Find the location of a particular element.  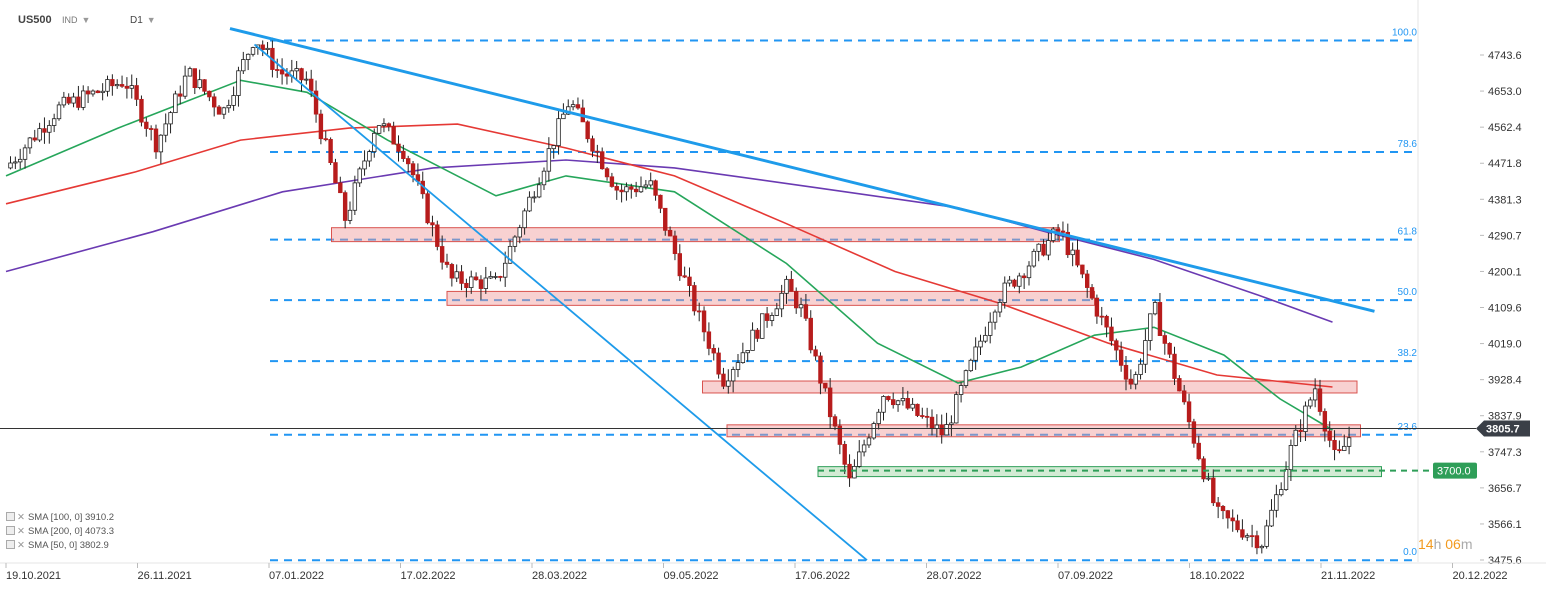

market-dropdown: IND ▼ is located at coordinates (76, 20).